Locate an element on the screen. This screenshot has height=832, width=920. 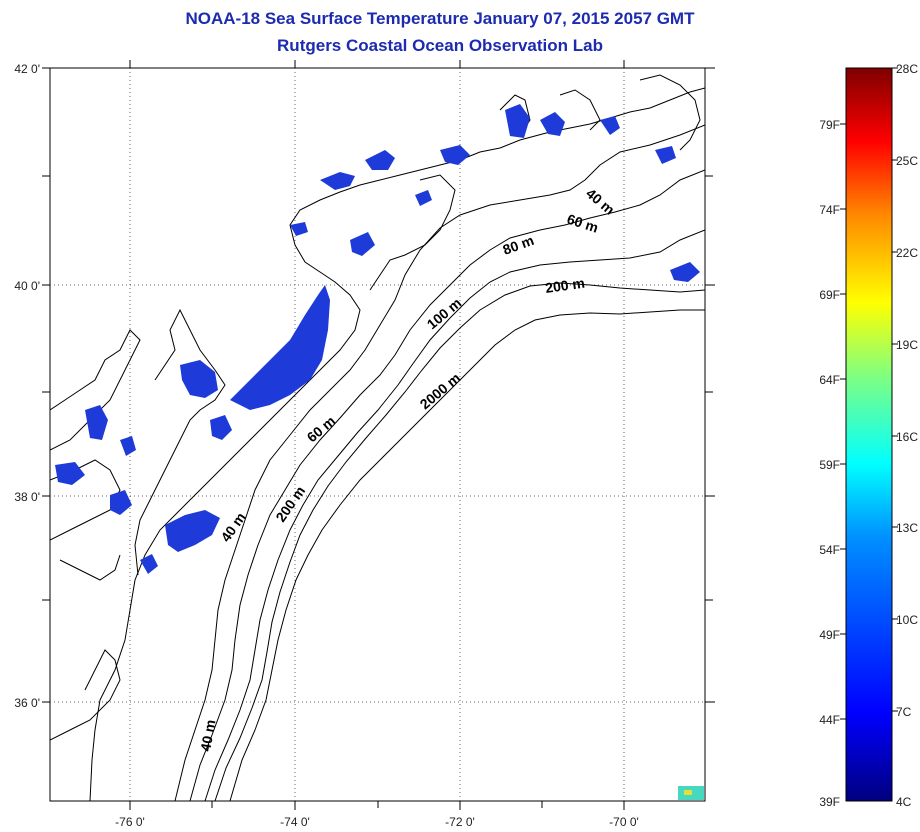
lon-label: -70 0' is located at coordinates (624, 822).